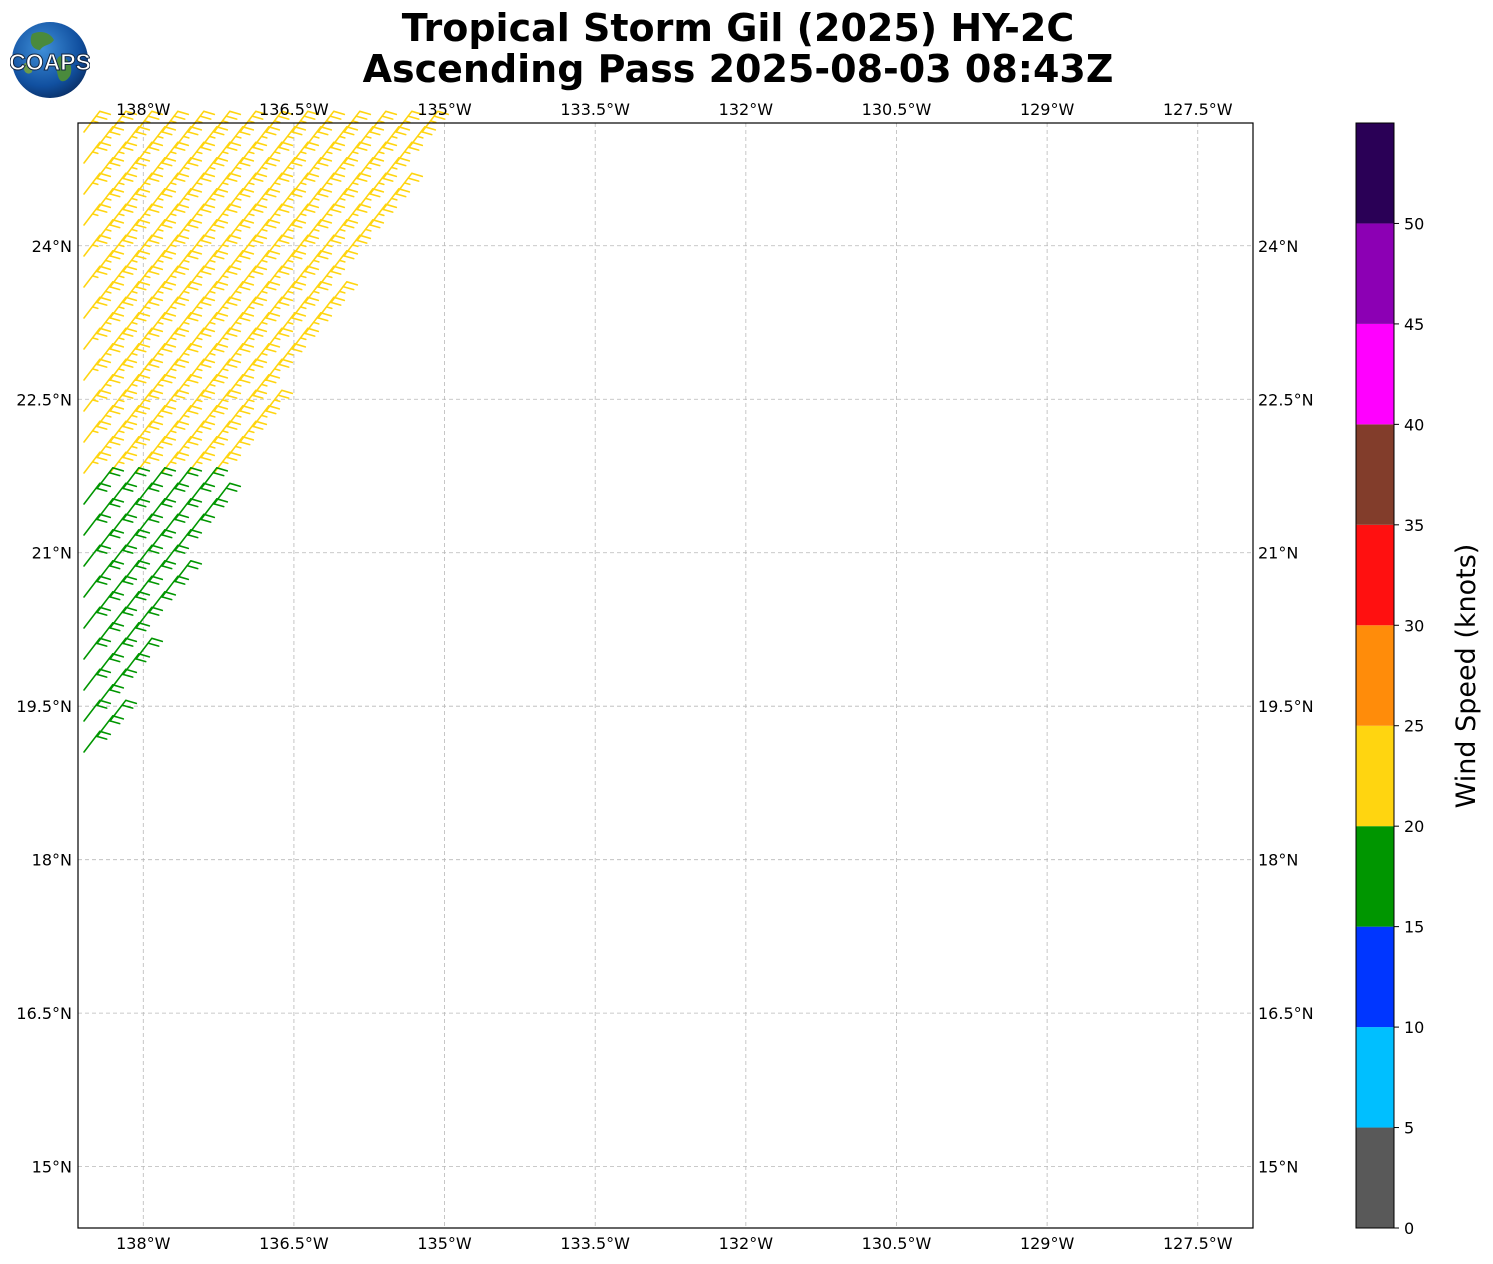  What do you see at coordinates (44, 399) in the screenshot?
I see `lat-tick-label-left: 22.5°N` at bounding box center [44, 399].